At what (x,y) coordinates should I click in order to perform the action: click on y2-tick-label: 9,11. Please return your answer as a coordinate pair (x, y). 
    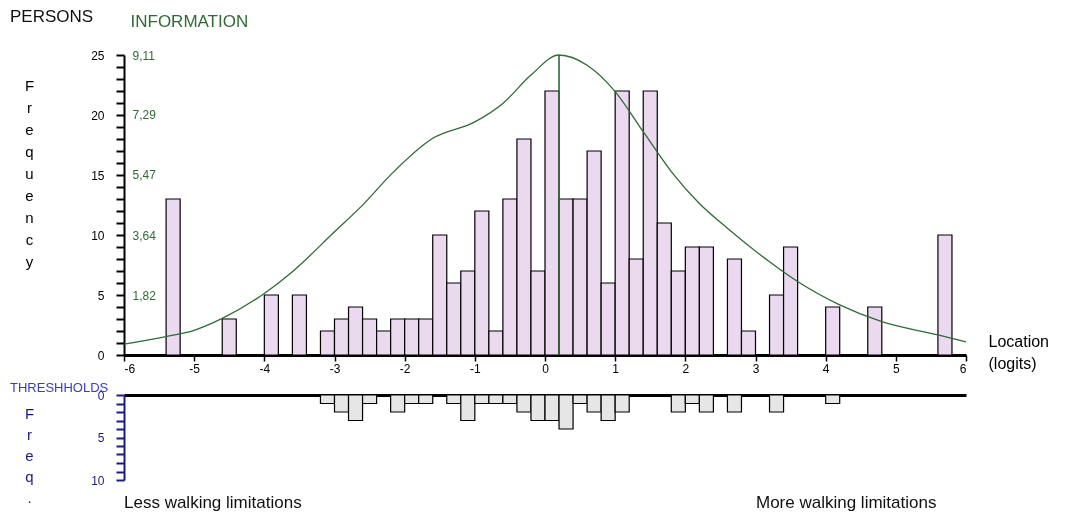
    Looking at the image, I should click on (144, 55).